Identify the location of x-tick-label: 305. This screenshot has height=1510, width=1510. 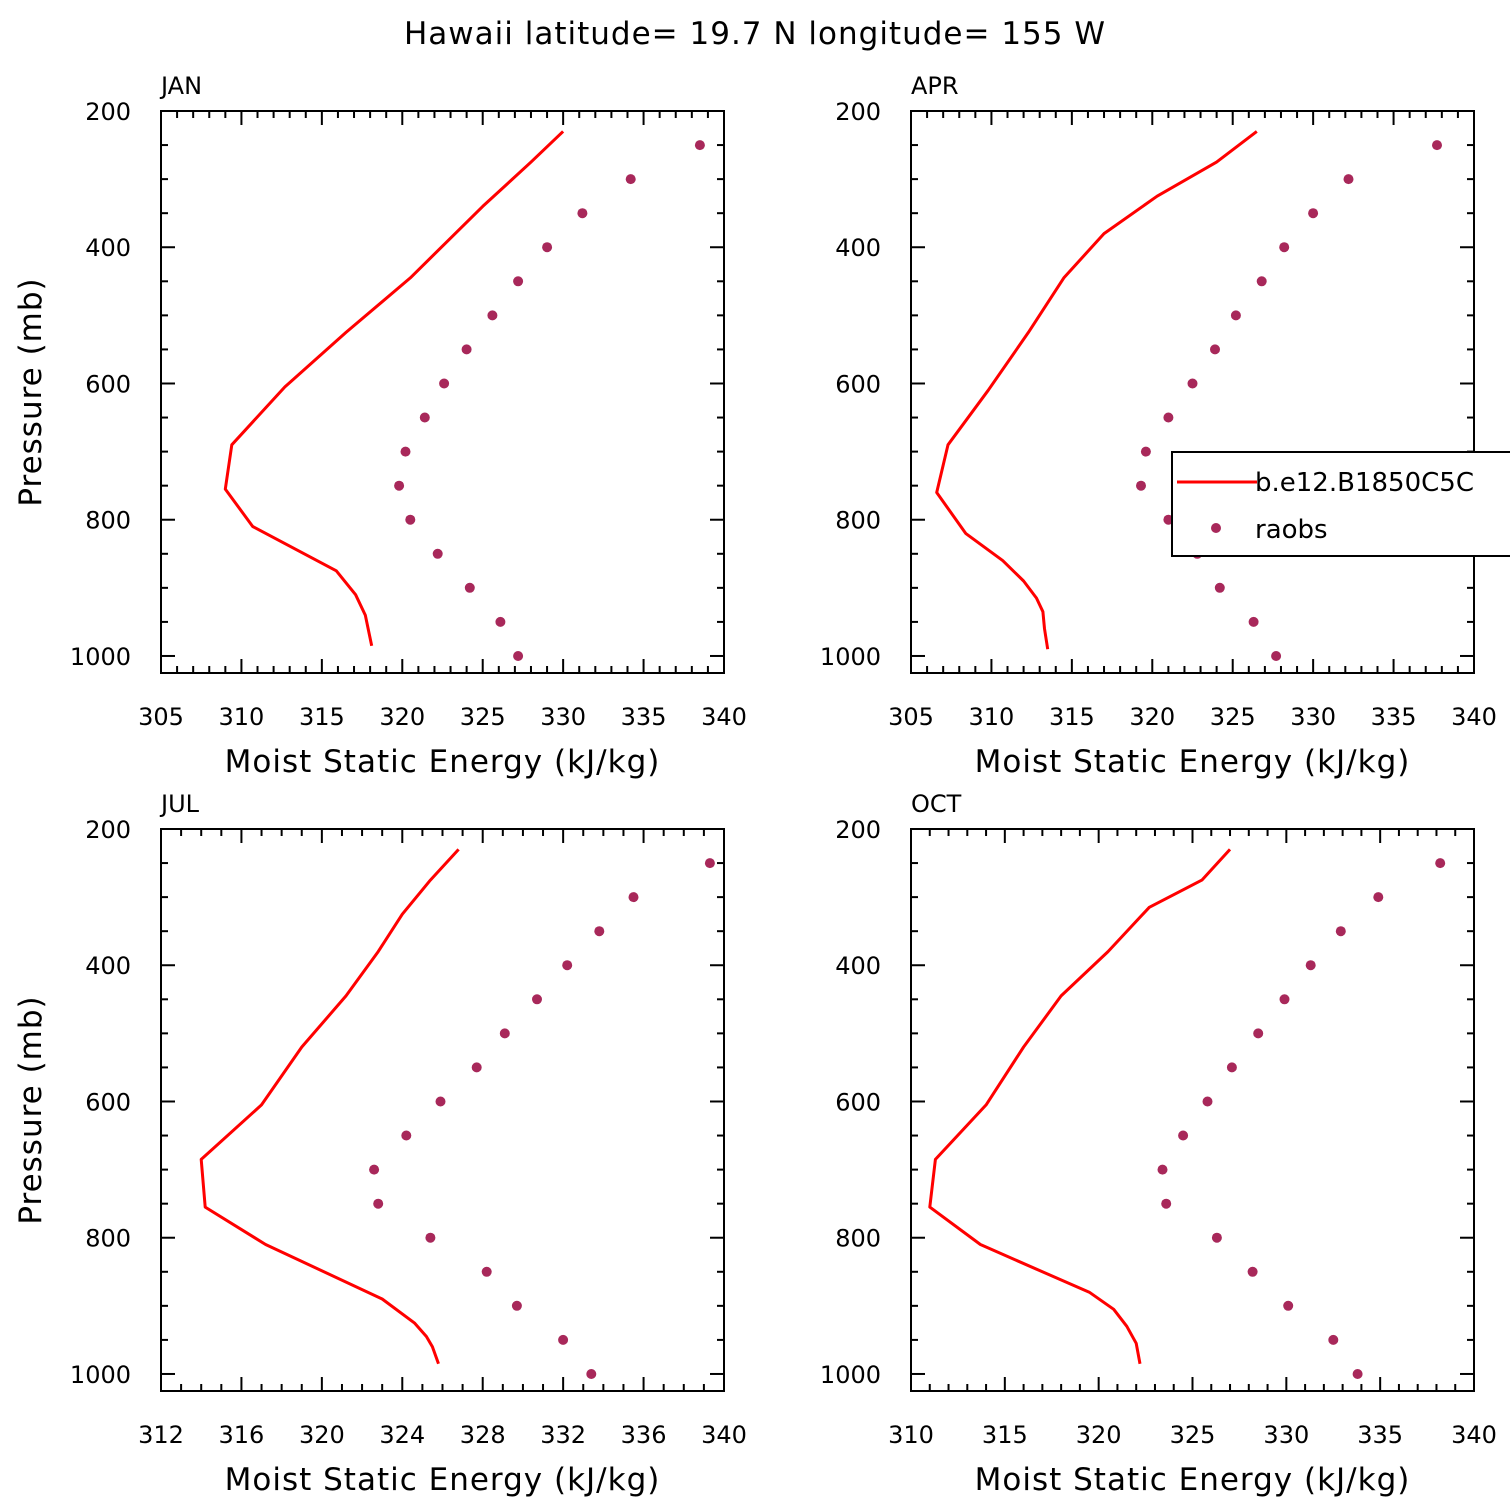
(911, 717).